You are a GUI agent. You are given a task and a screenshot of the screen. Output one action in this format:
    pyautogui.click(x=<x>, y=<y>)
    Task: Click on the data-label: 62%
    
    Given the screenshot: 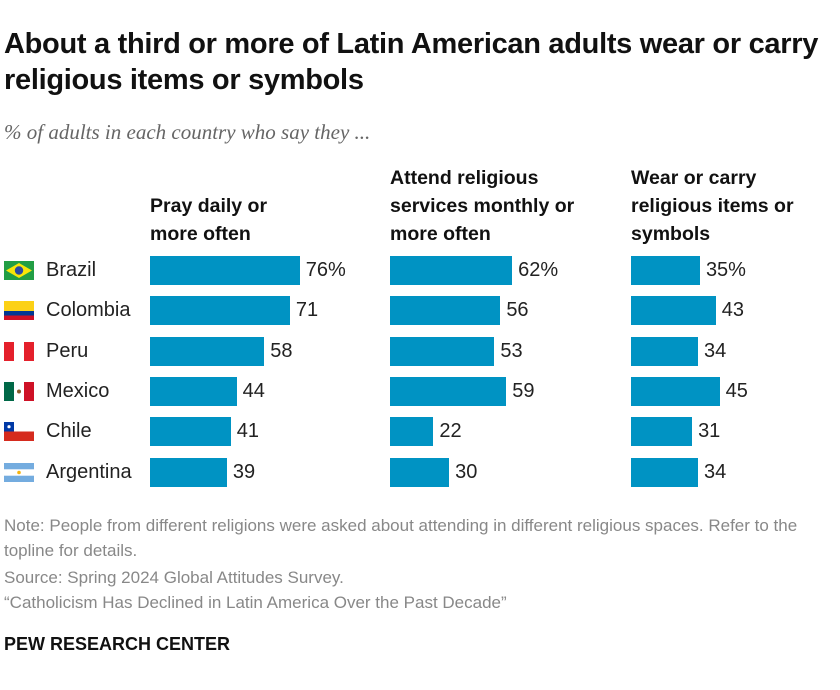 What is the action you would take?
    pyautogui.click(x=538, y=270)
    